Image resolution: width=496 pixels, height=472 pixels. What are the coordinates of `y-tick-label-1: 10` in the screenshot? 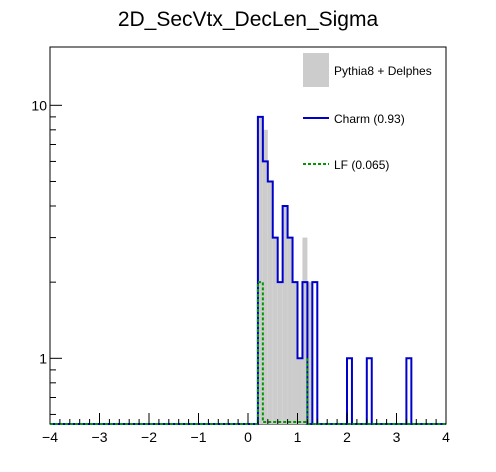 It's located at (39, 105).